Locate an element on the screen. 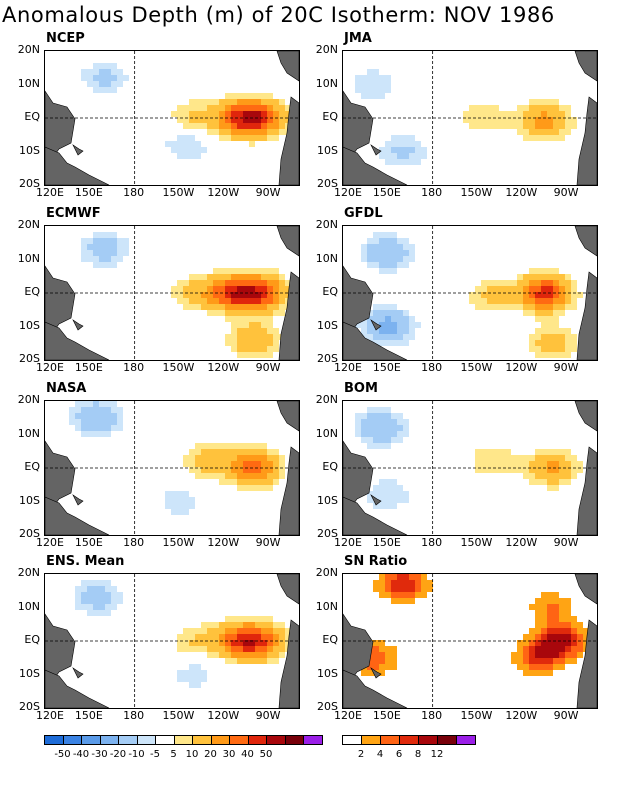  panel-title: GFDL is located at coordinates (363, 213).